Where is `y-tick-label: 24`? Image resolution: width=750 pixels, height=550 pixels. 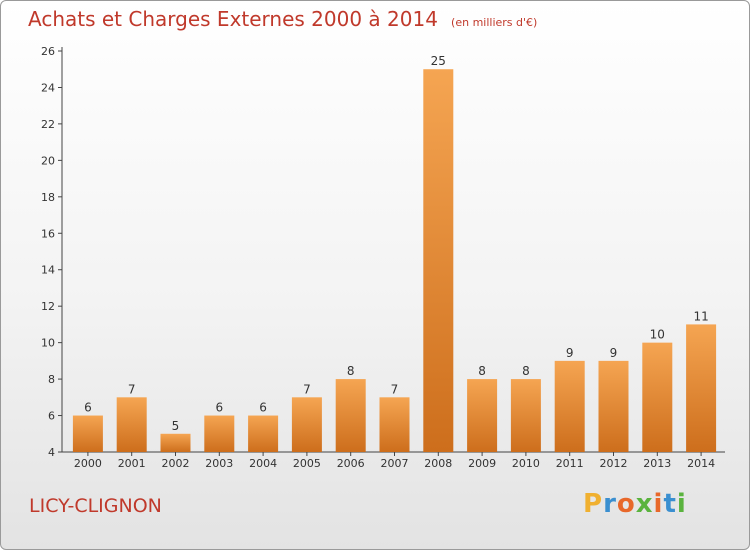 y-tick-label: 24 is located at coordinates (48, 87).